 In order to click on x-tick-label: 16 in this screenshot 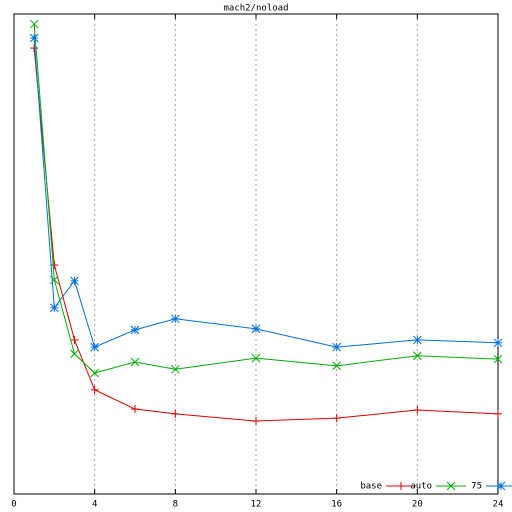, I will do `click(336, 505)`.